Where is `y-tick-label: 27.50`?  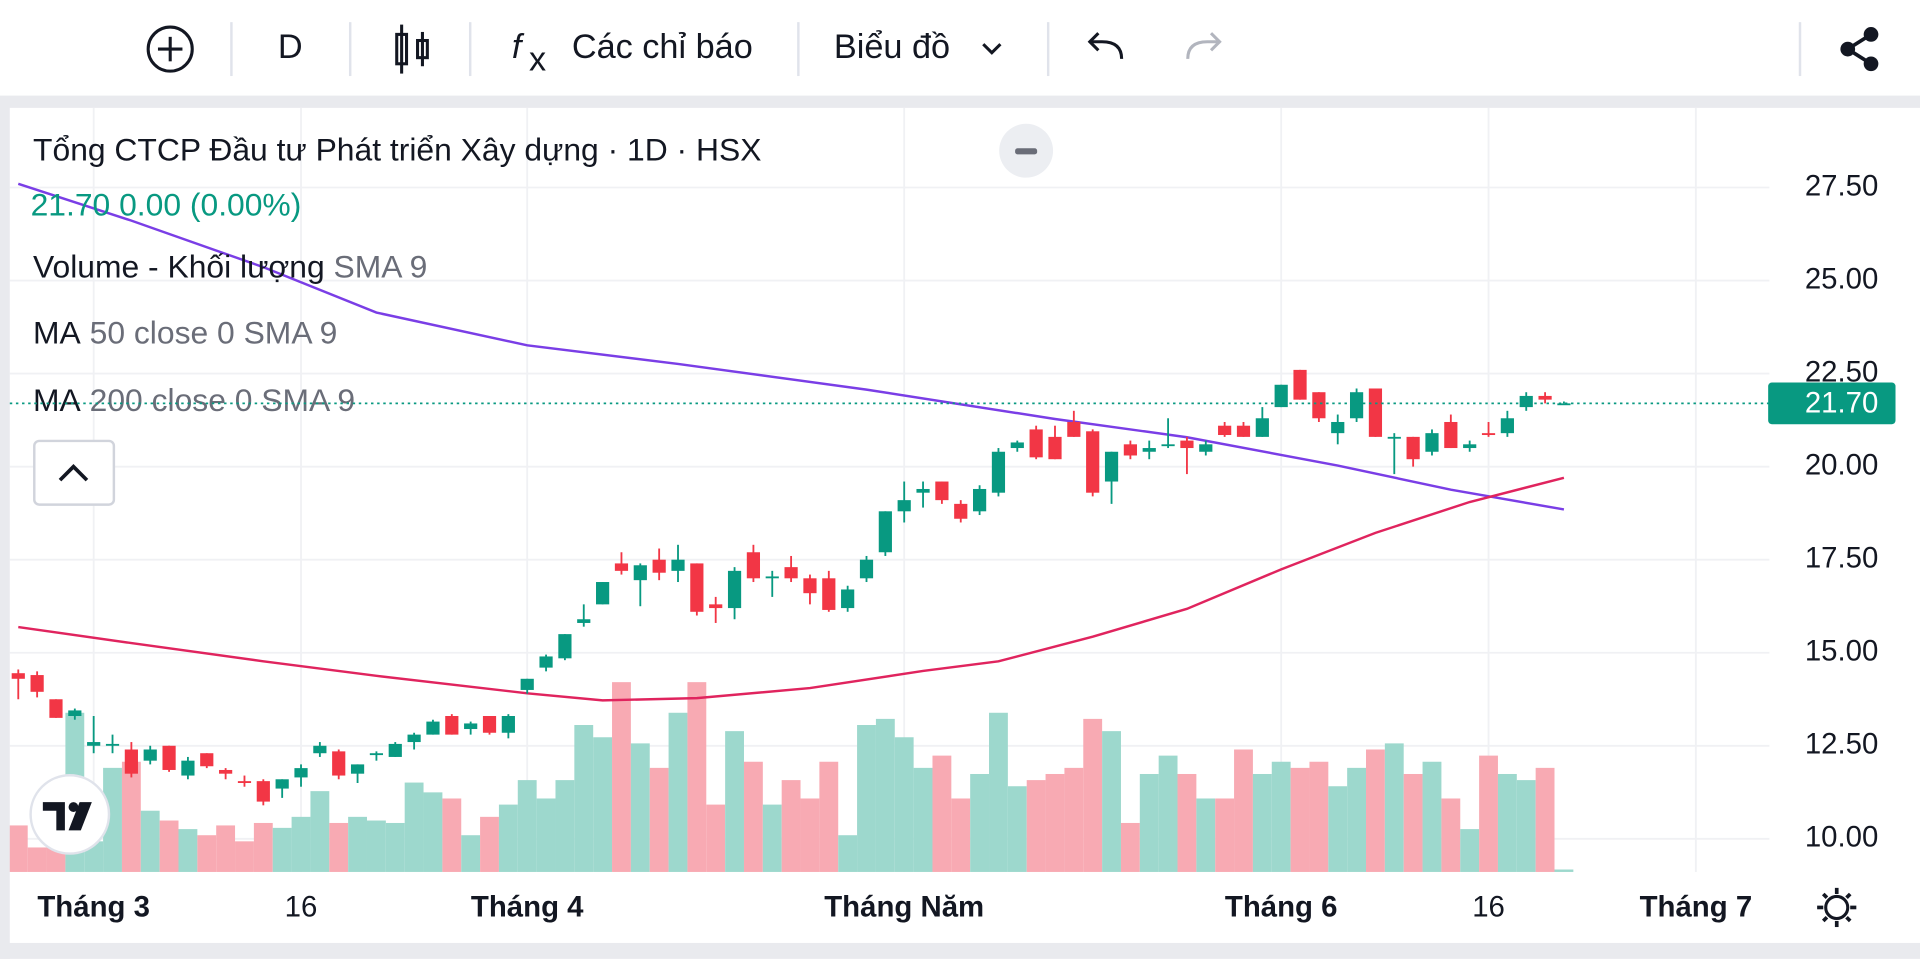
y-tick-label: 27.50 is located at coordinates (1842, 185).